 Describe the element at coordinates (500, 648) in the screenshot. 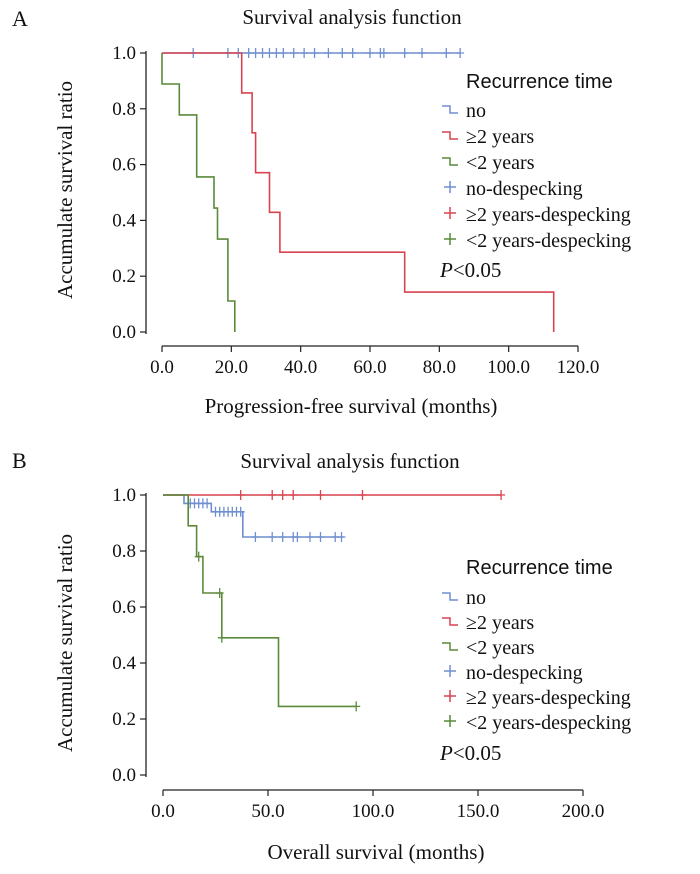

I see `panel-b-legend-label-2: <2 years` at that location.